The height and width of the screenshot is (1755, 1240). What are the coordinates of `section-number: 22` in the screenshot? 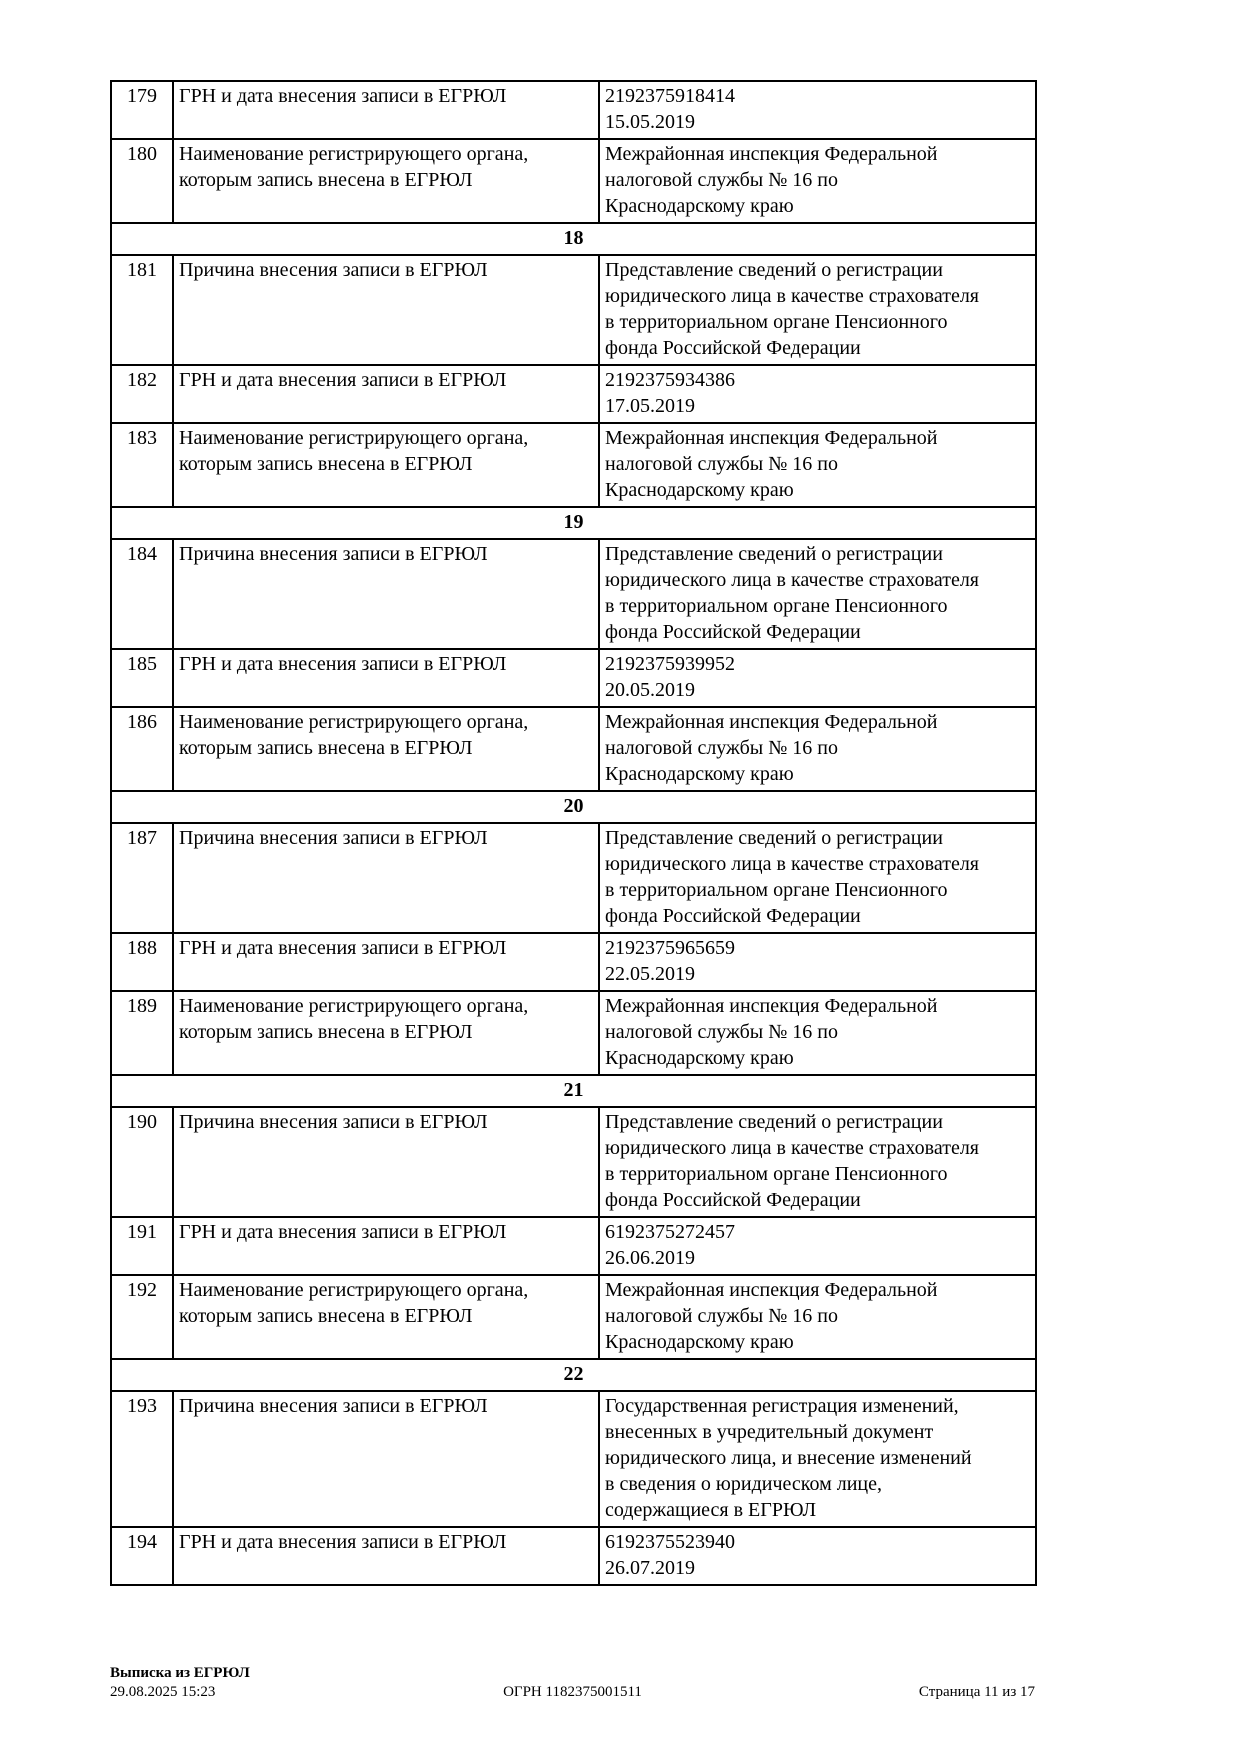 It's located at (573, 1375).